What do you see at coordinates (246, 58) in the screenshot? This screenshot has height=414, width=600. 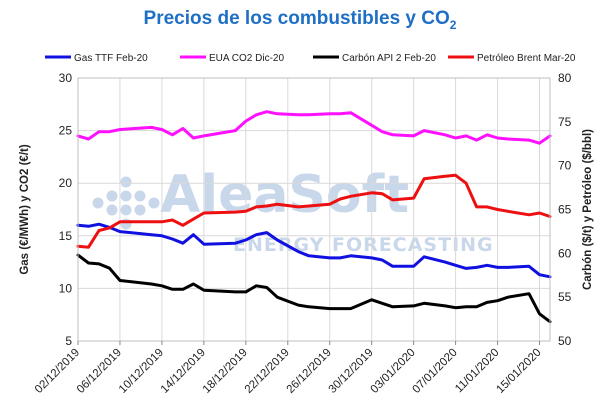 I see `legend-label: EUA CO2 Dic-20` at bounding box center [246, 58].